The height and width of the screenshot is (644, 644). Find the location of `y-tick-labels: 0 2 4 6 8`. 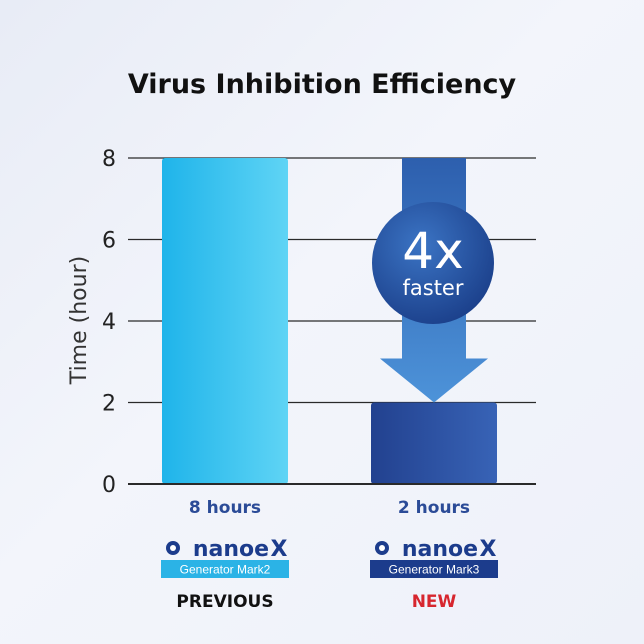

y-tick-labels: 0 2 4 6 8 is located at coordinates (109, 322).